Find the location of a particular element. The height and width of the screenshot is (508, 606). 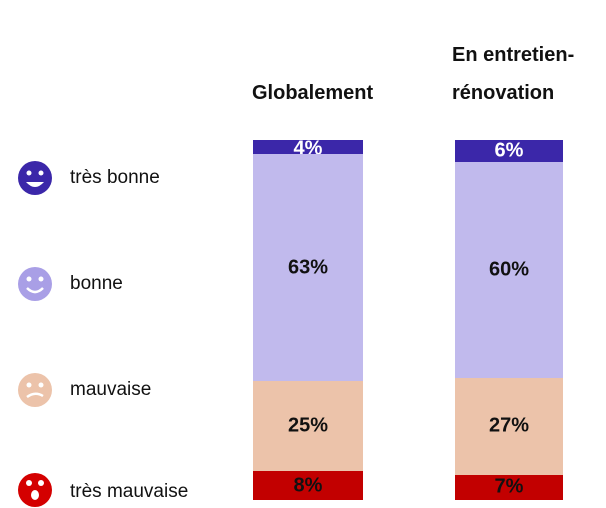

value-label: 27% is located at coordinates (509, 425).